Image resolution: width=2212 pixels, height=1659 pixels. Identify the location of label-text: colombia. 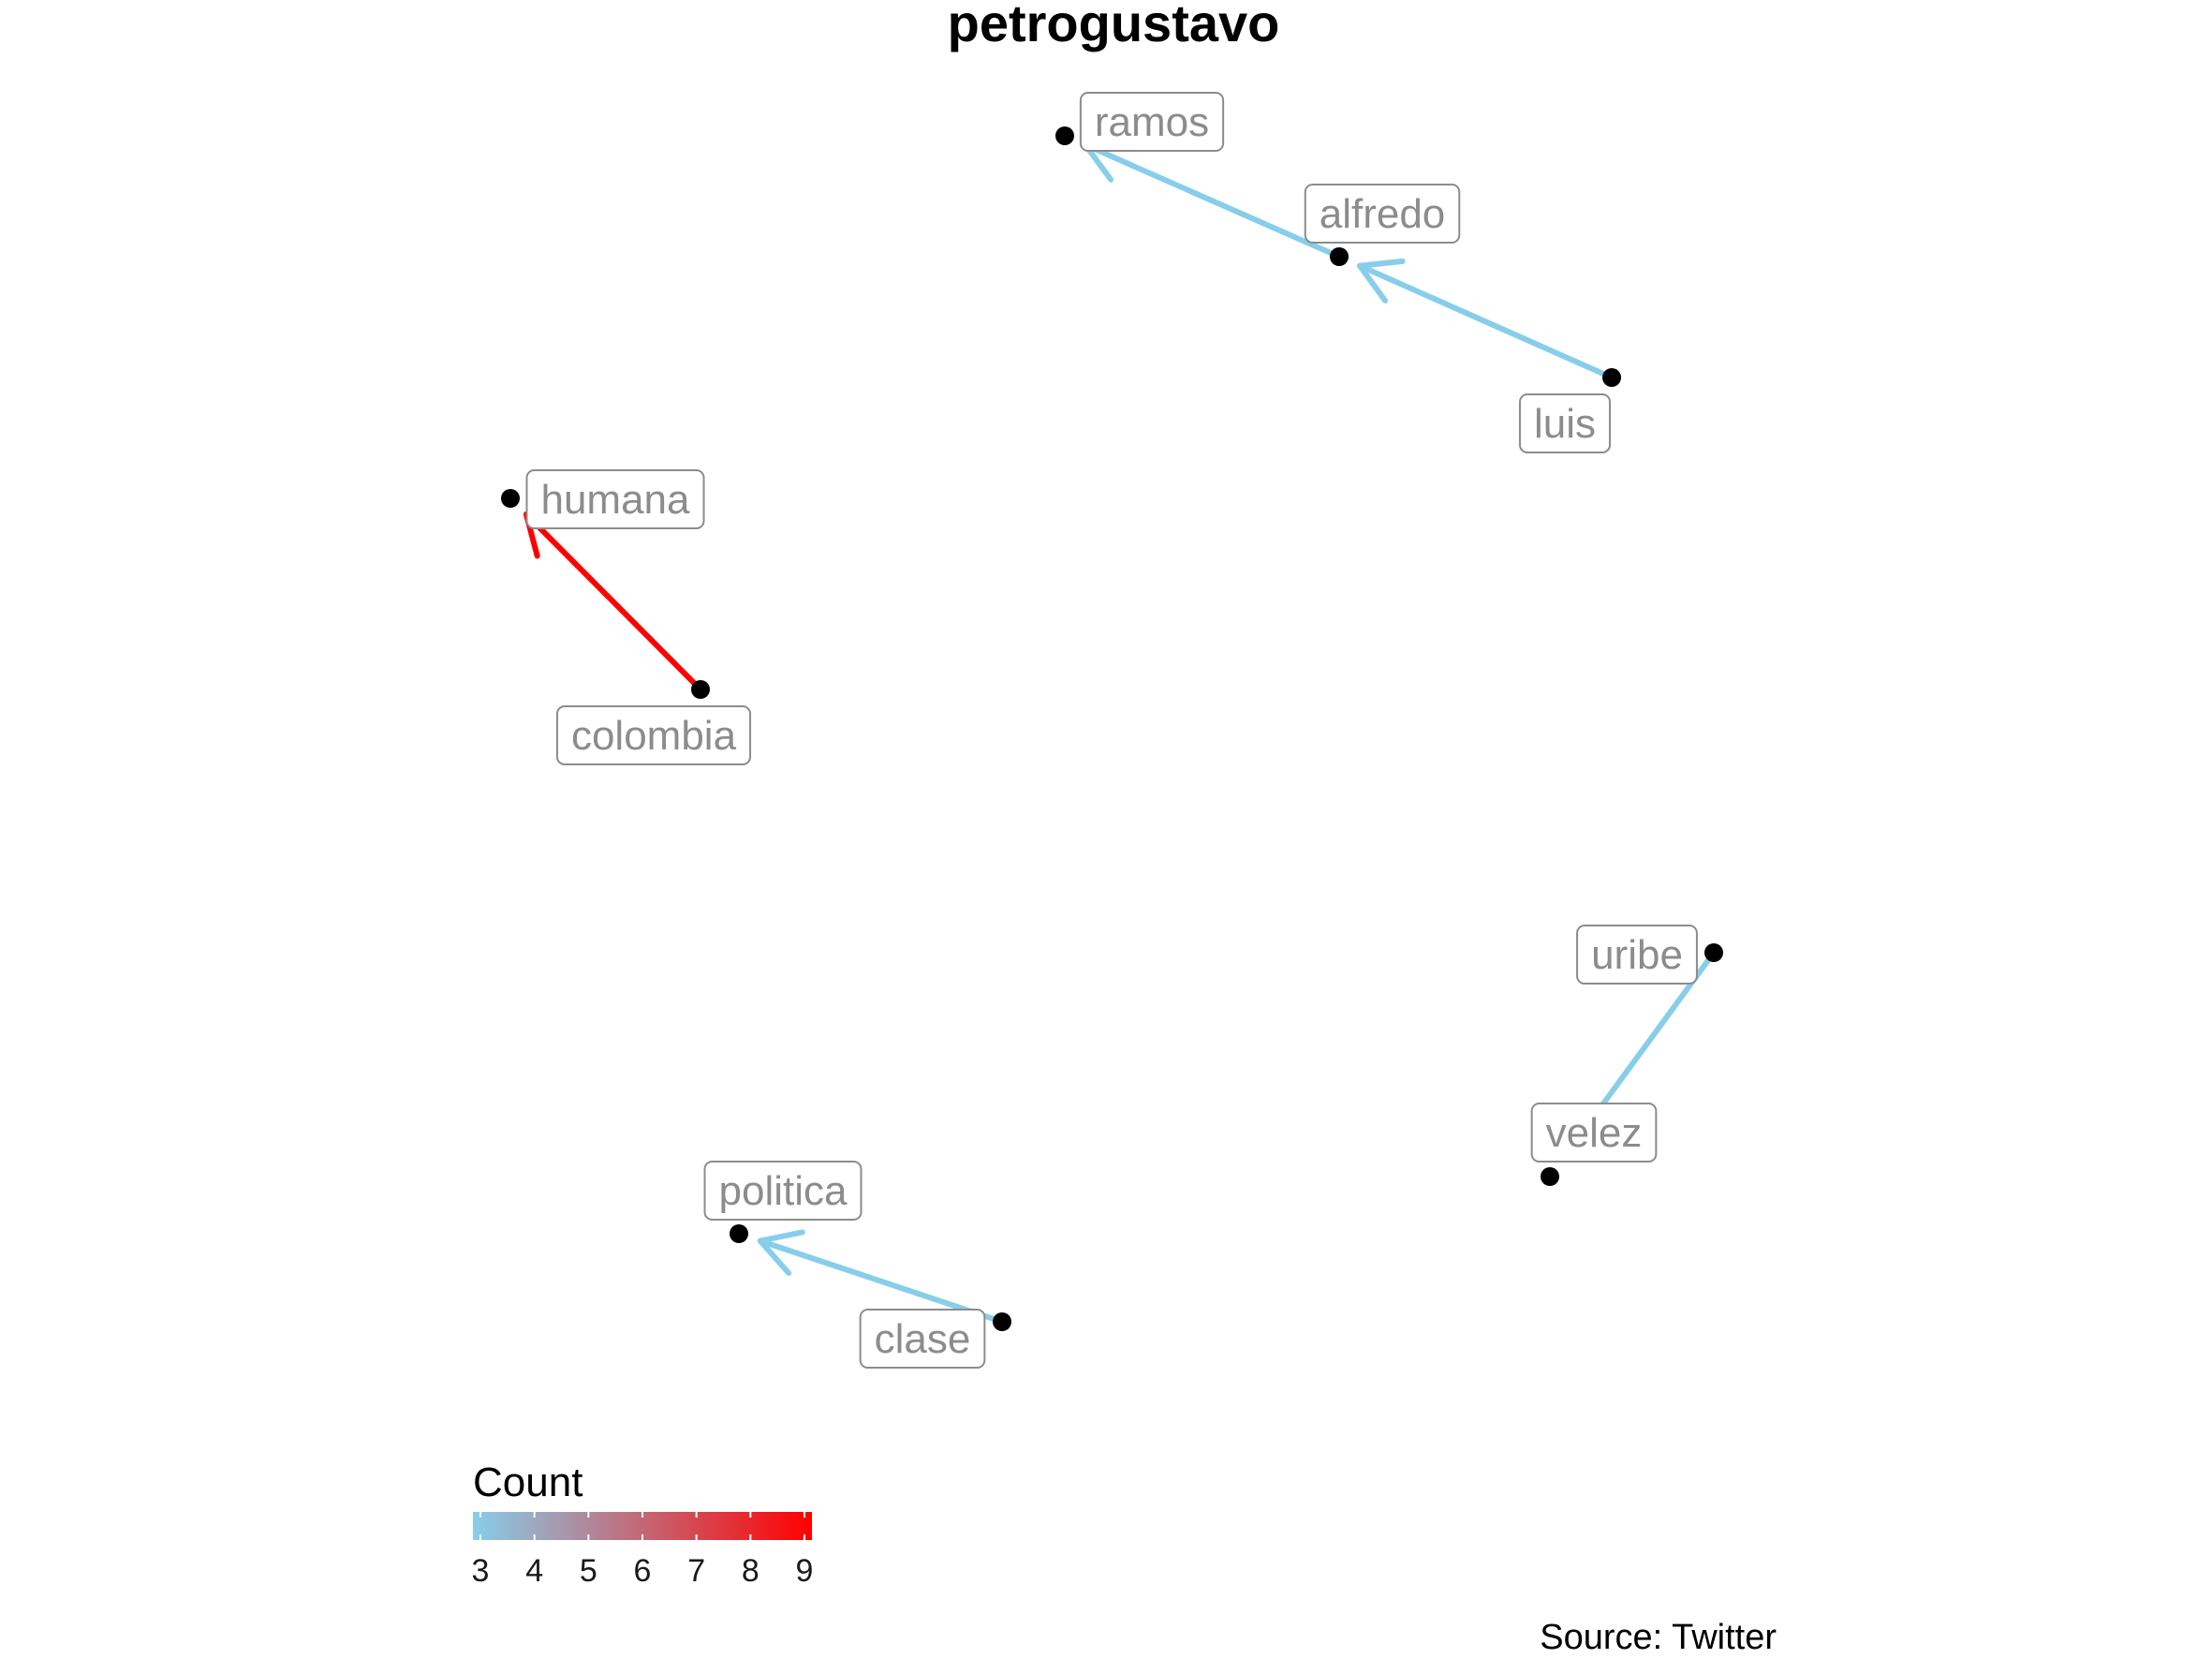
(654, 736).